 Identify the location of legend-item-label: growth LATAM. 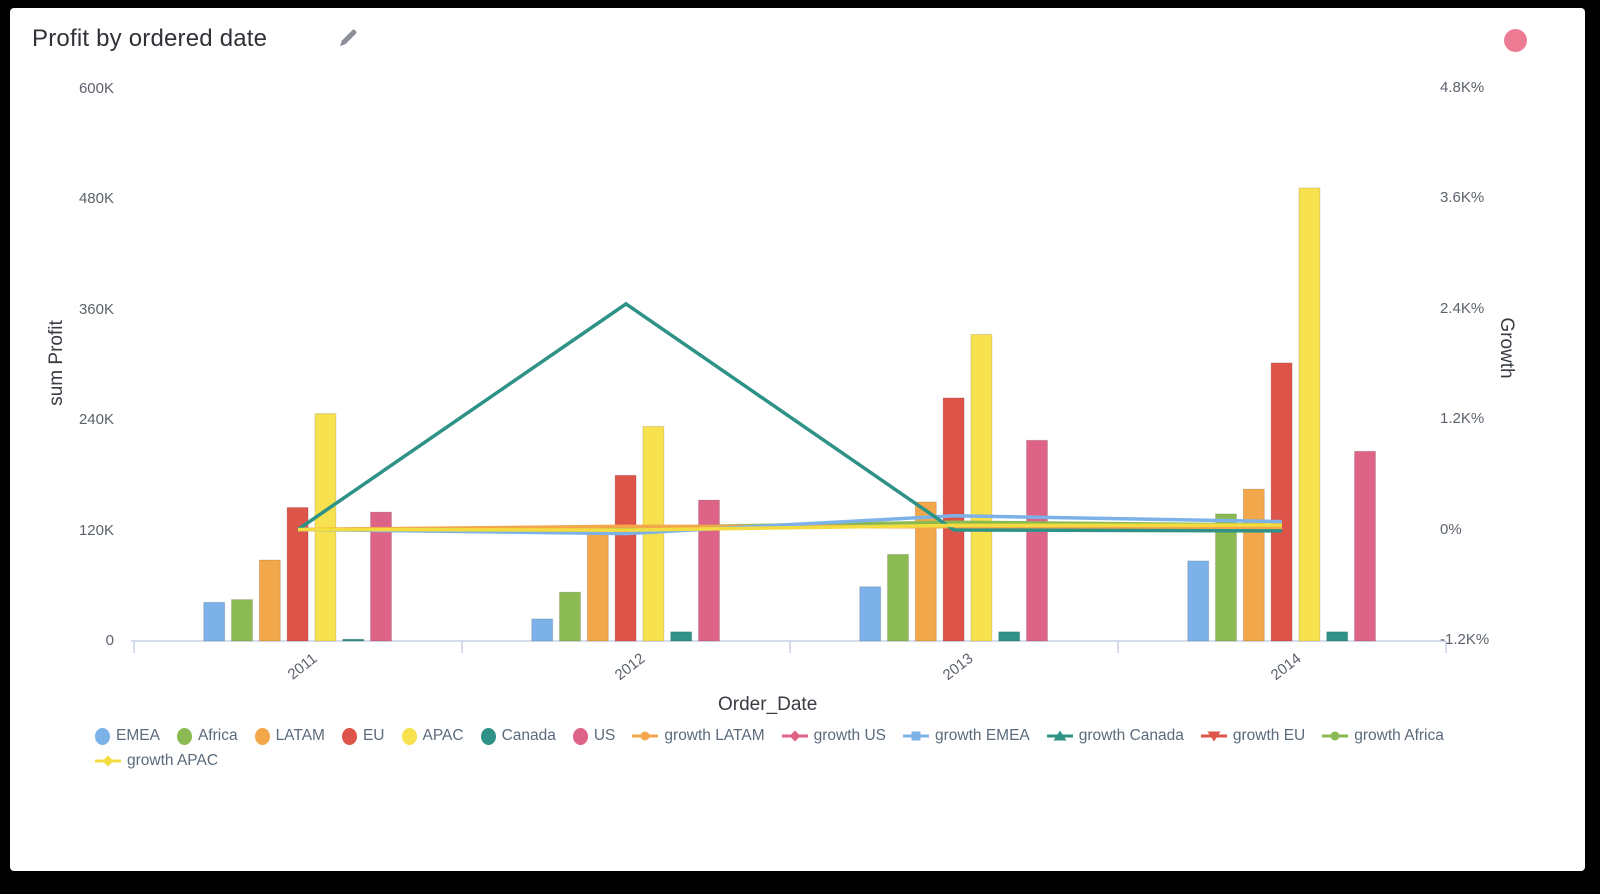
(714, 735).